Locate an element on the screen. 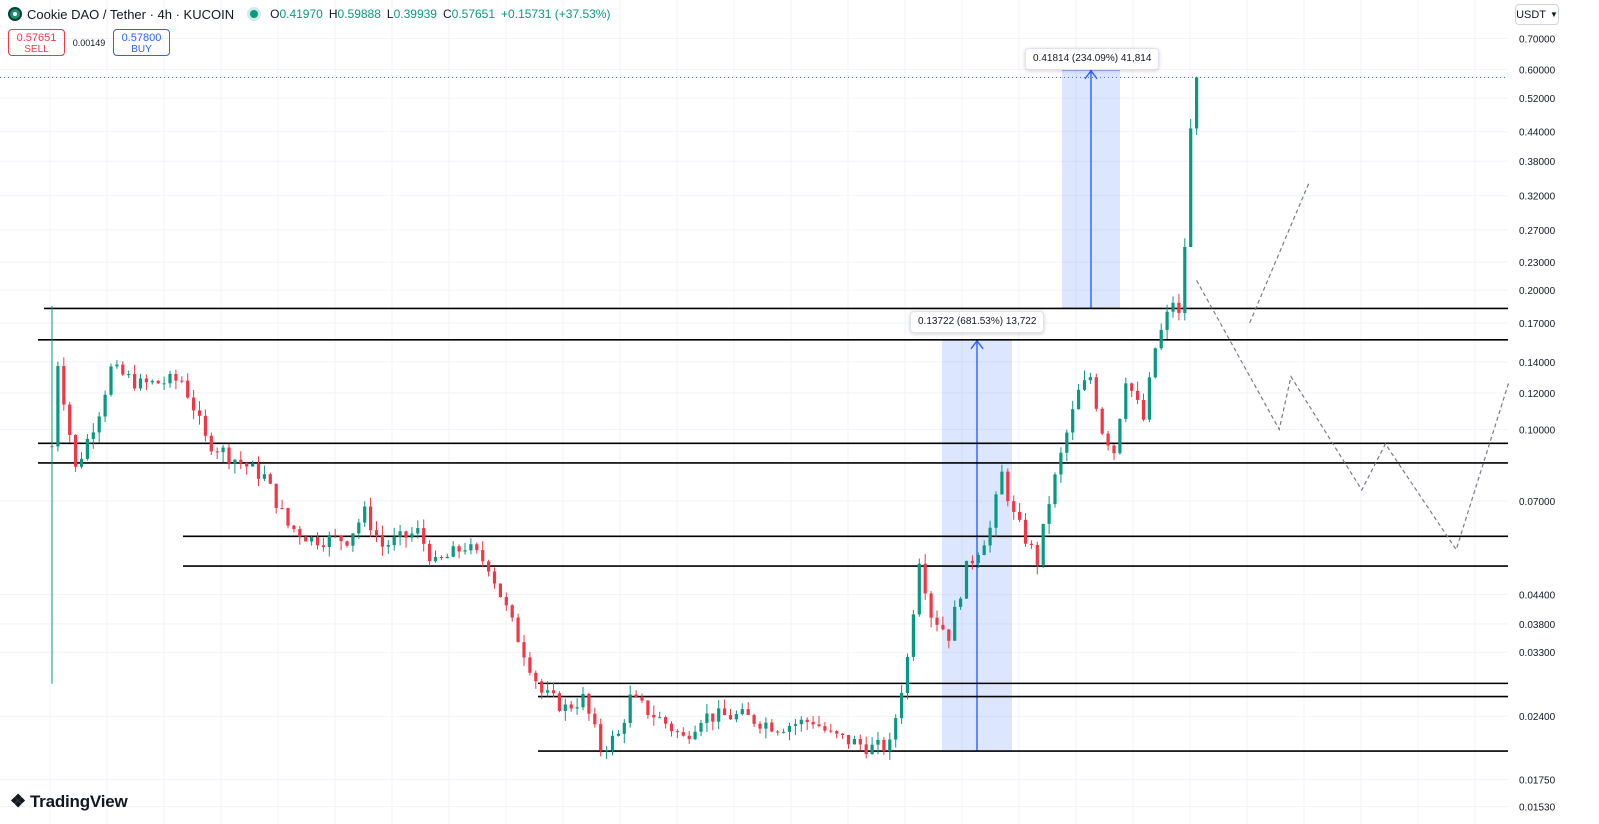 The height and width of the screenshot is (824, 1599). price-tick-label: 0.04400 is located at coordinates (1537, 595).